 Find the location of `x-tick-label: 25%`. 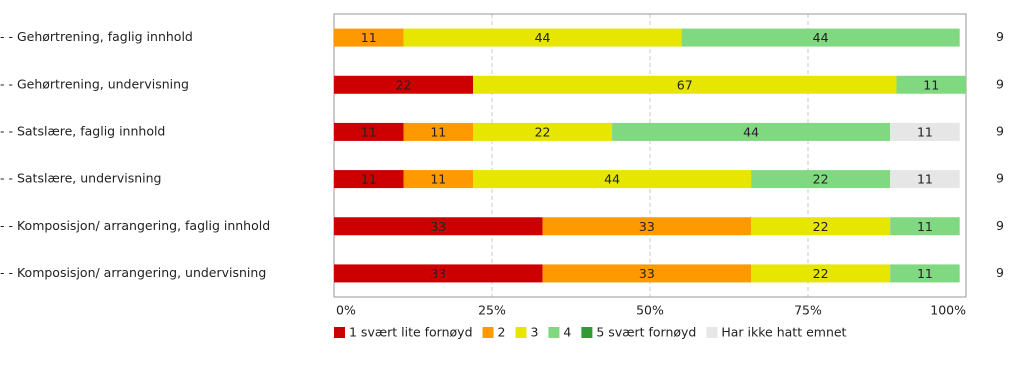

x-tick-label: 25% is located at coordinates (492, 310).